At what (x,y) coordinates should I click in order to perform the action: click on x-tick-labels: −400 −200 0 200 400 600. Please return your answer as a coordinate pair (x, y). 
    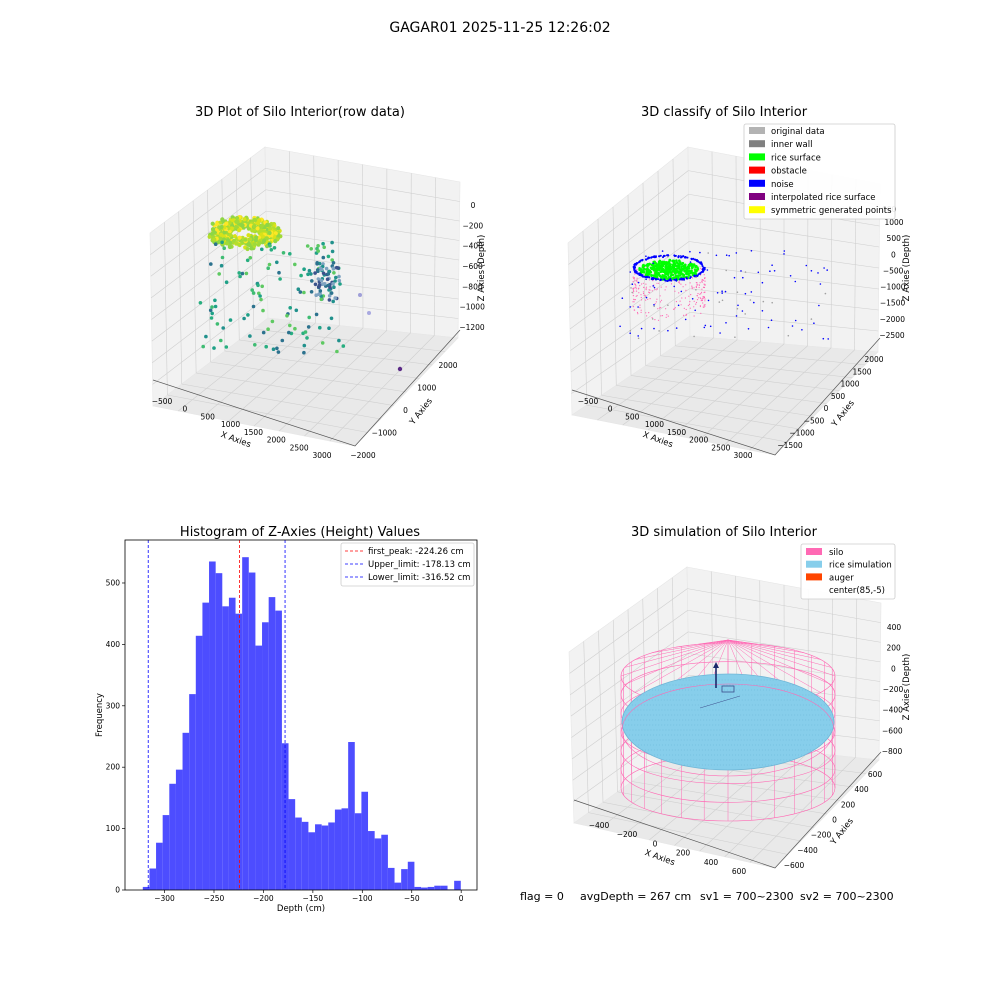
    Looking at the image, I should click on (668, 848).